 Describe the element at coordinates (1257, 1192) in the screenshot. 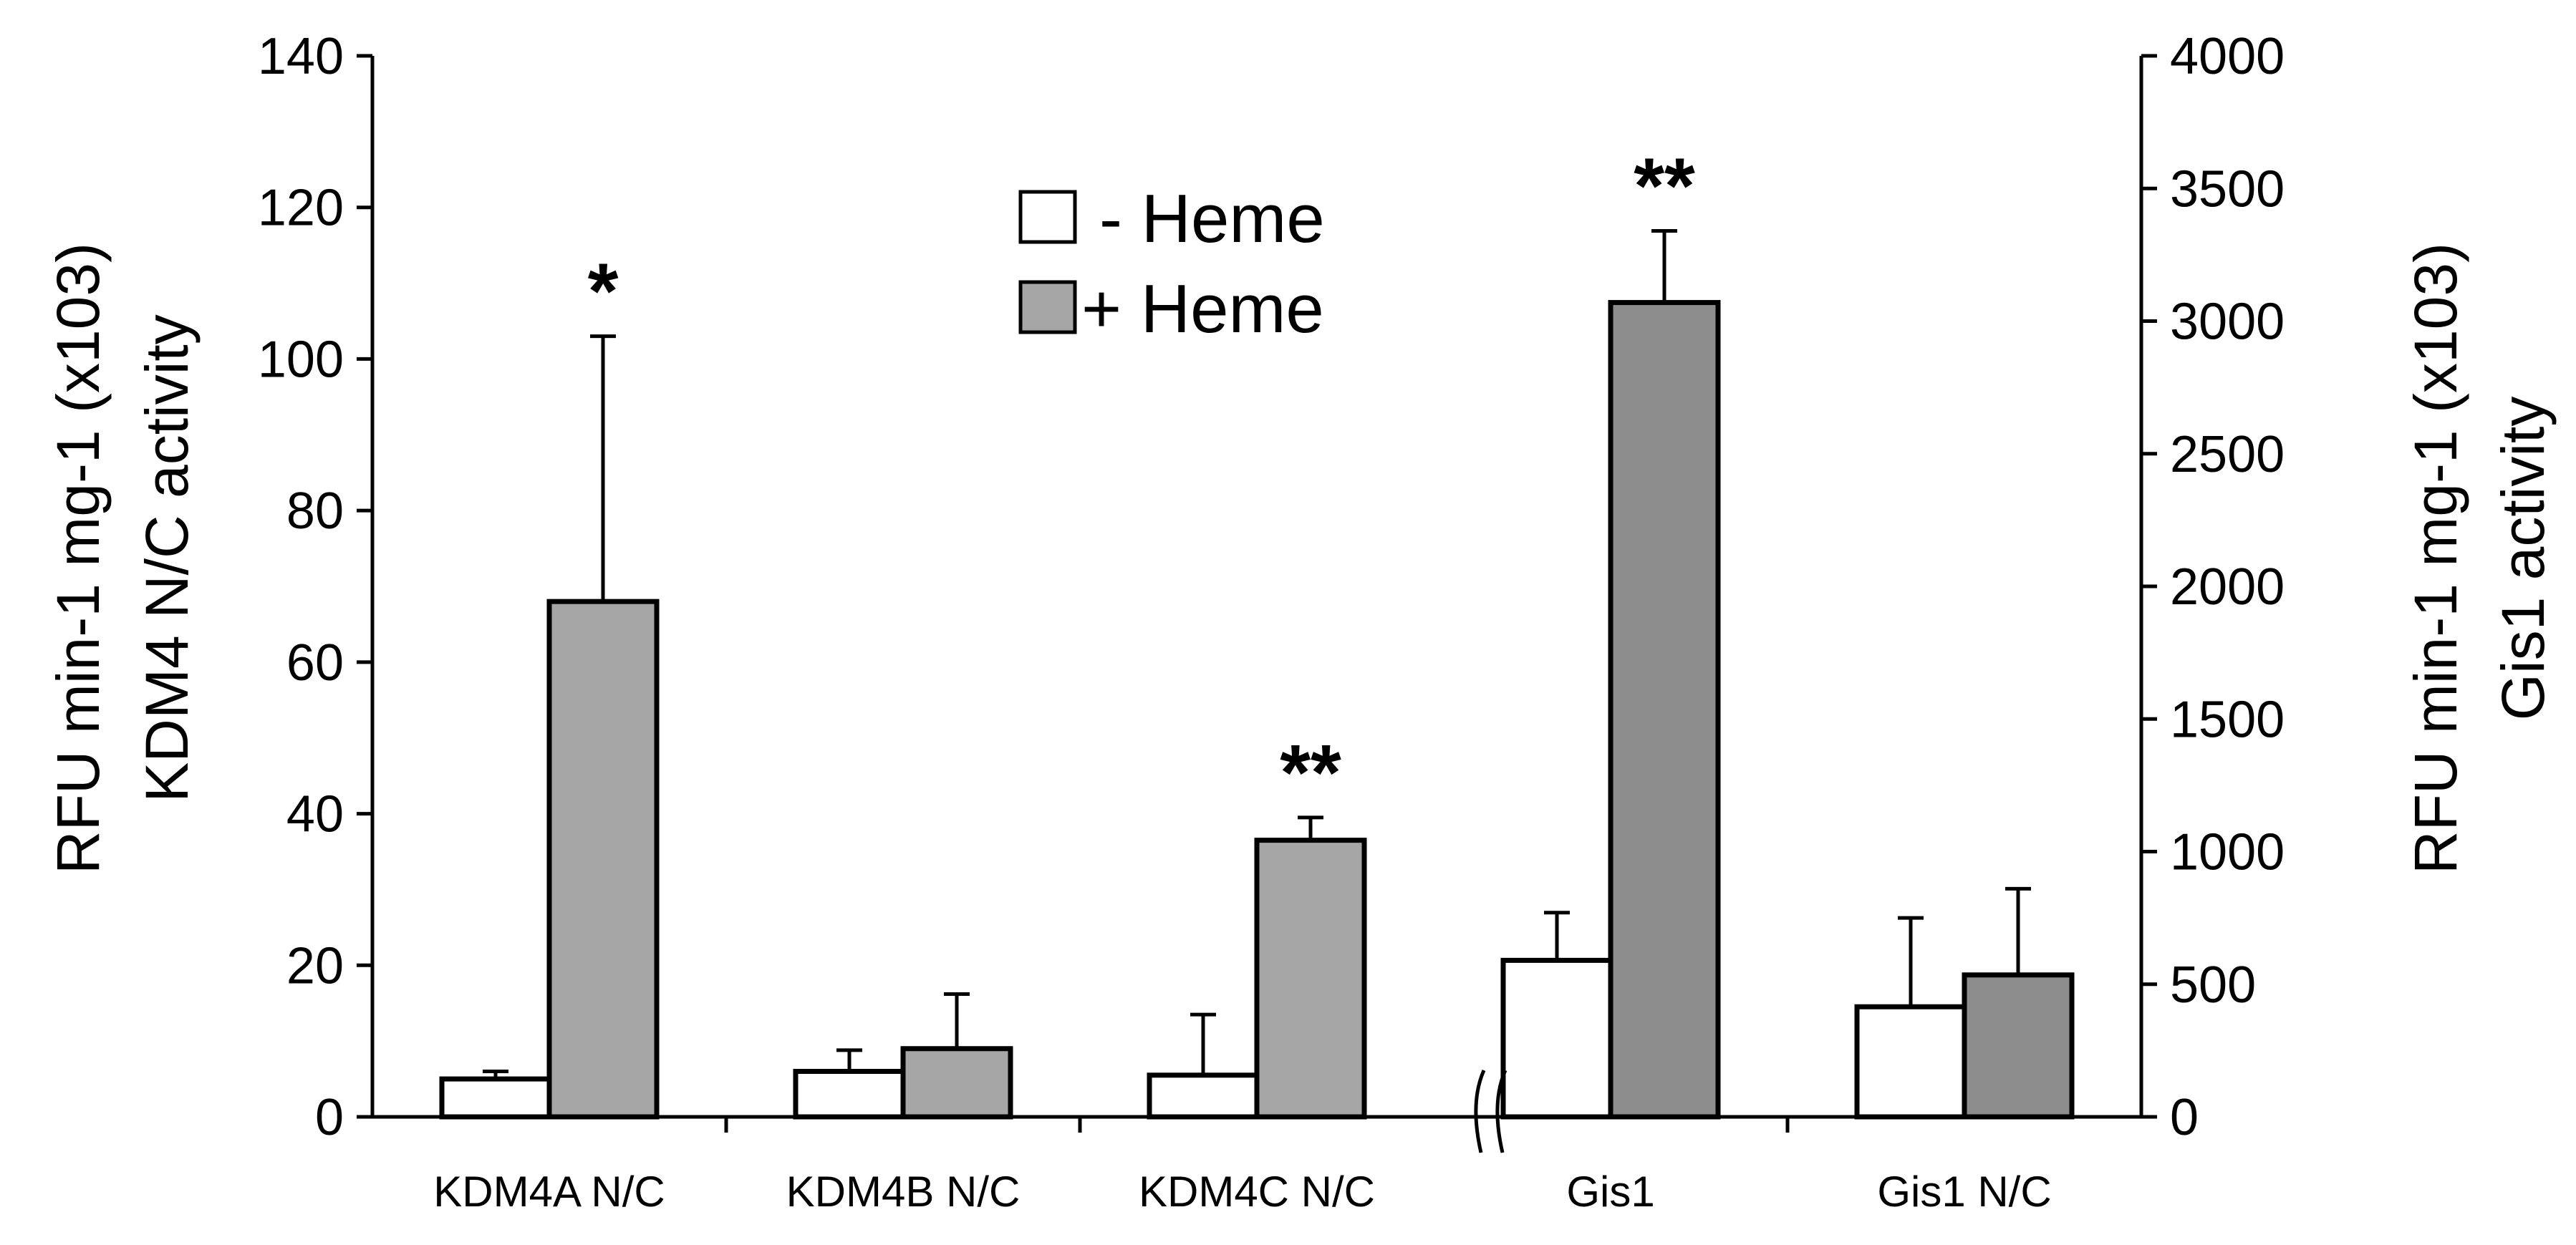

I see `x-category-label: KDM4C N/C` at that location.